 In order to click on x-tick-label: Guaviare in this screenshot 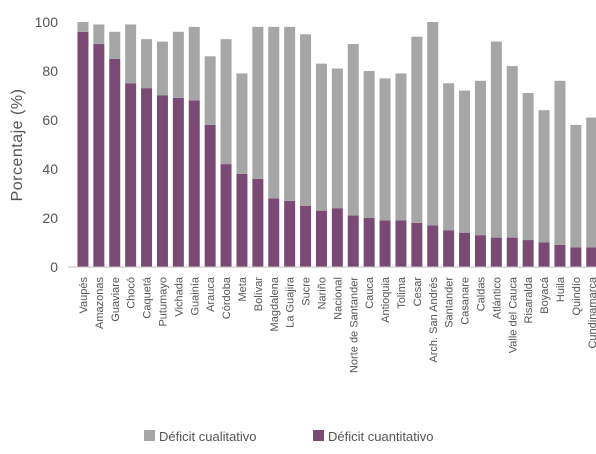, I will do `click(116, 299)`.